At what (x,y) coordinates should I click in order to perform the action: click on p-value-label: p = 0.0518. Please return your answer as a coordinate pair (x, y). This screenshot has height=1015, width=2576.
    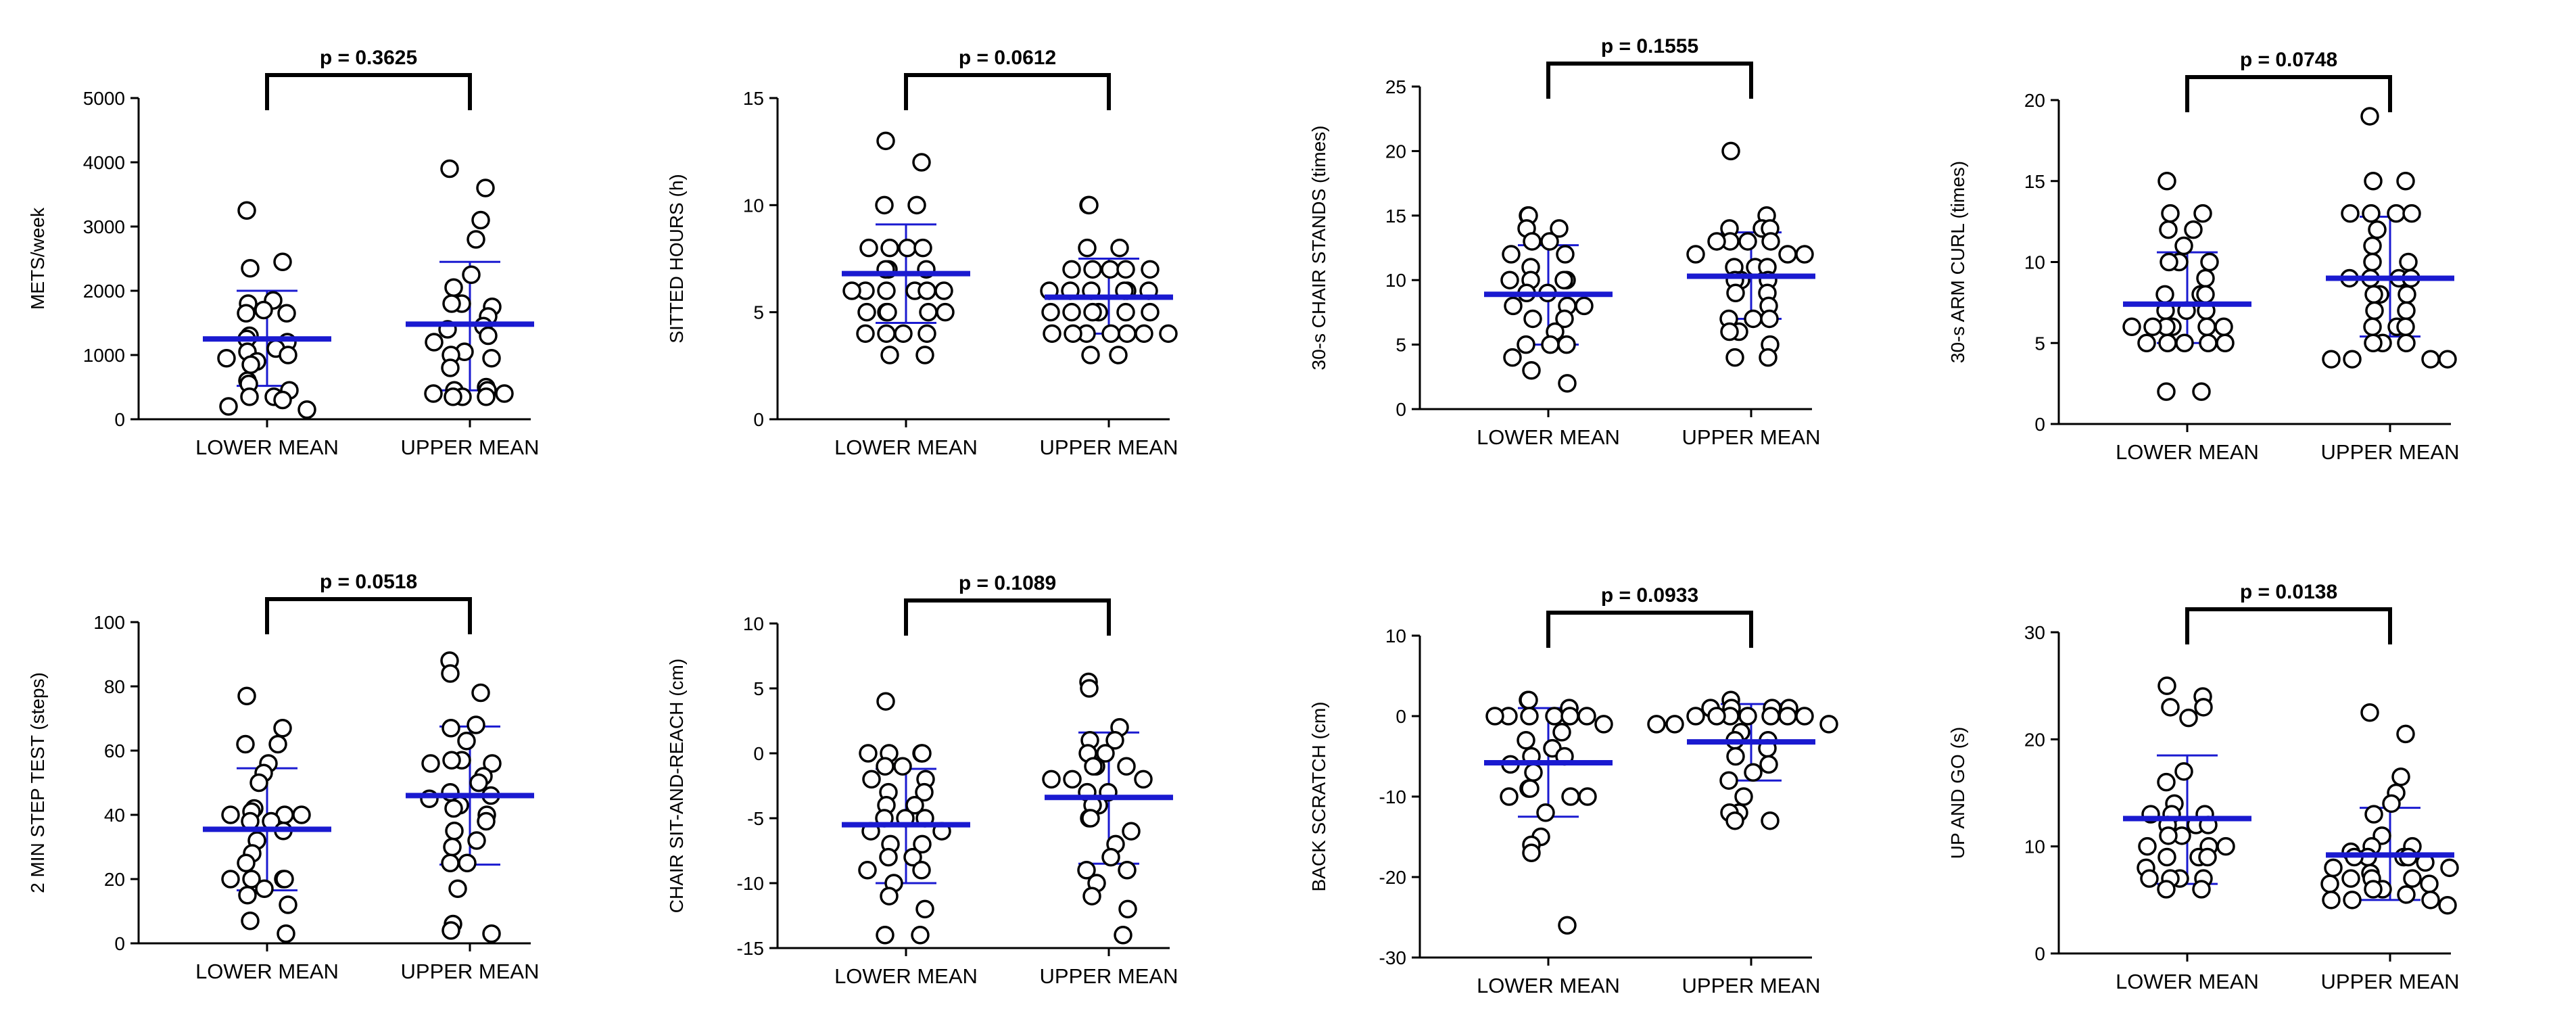
    Looking at the image, I should click on (368, 582).